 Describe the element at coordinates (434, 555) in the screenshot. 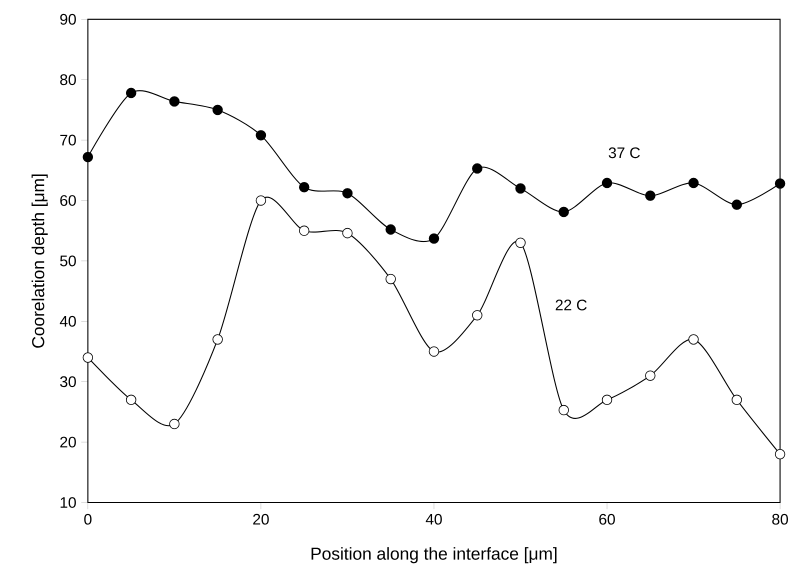

I see `x-axis-title: Position along the interface [μm]` at that location.